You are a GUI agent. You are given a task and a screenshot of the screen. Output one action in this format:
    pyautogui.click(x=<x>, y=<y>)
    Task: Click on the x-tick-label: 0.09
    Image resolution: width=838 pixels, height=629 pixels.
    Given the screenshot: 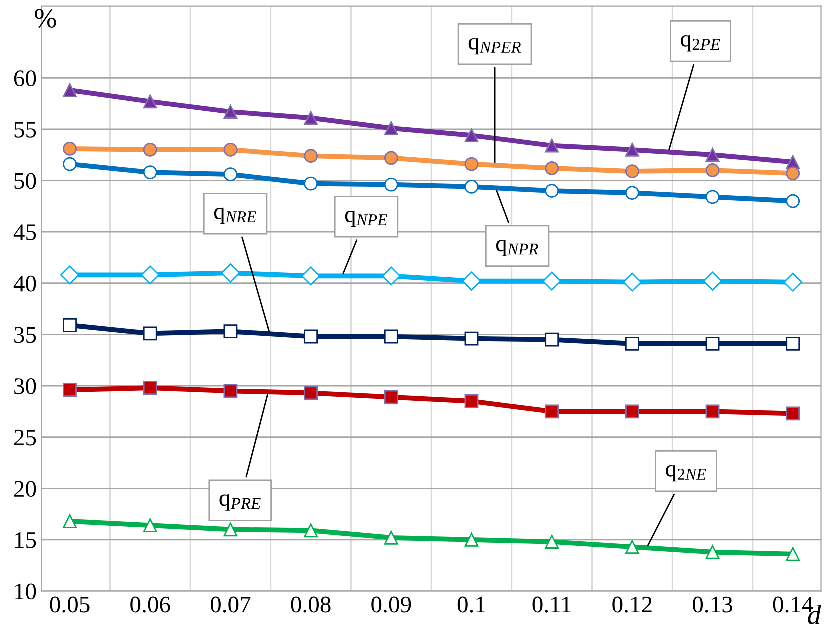 What is the action you would take?
    pyautogui.click(x=392, y=604)
    